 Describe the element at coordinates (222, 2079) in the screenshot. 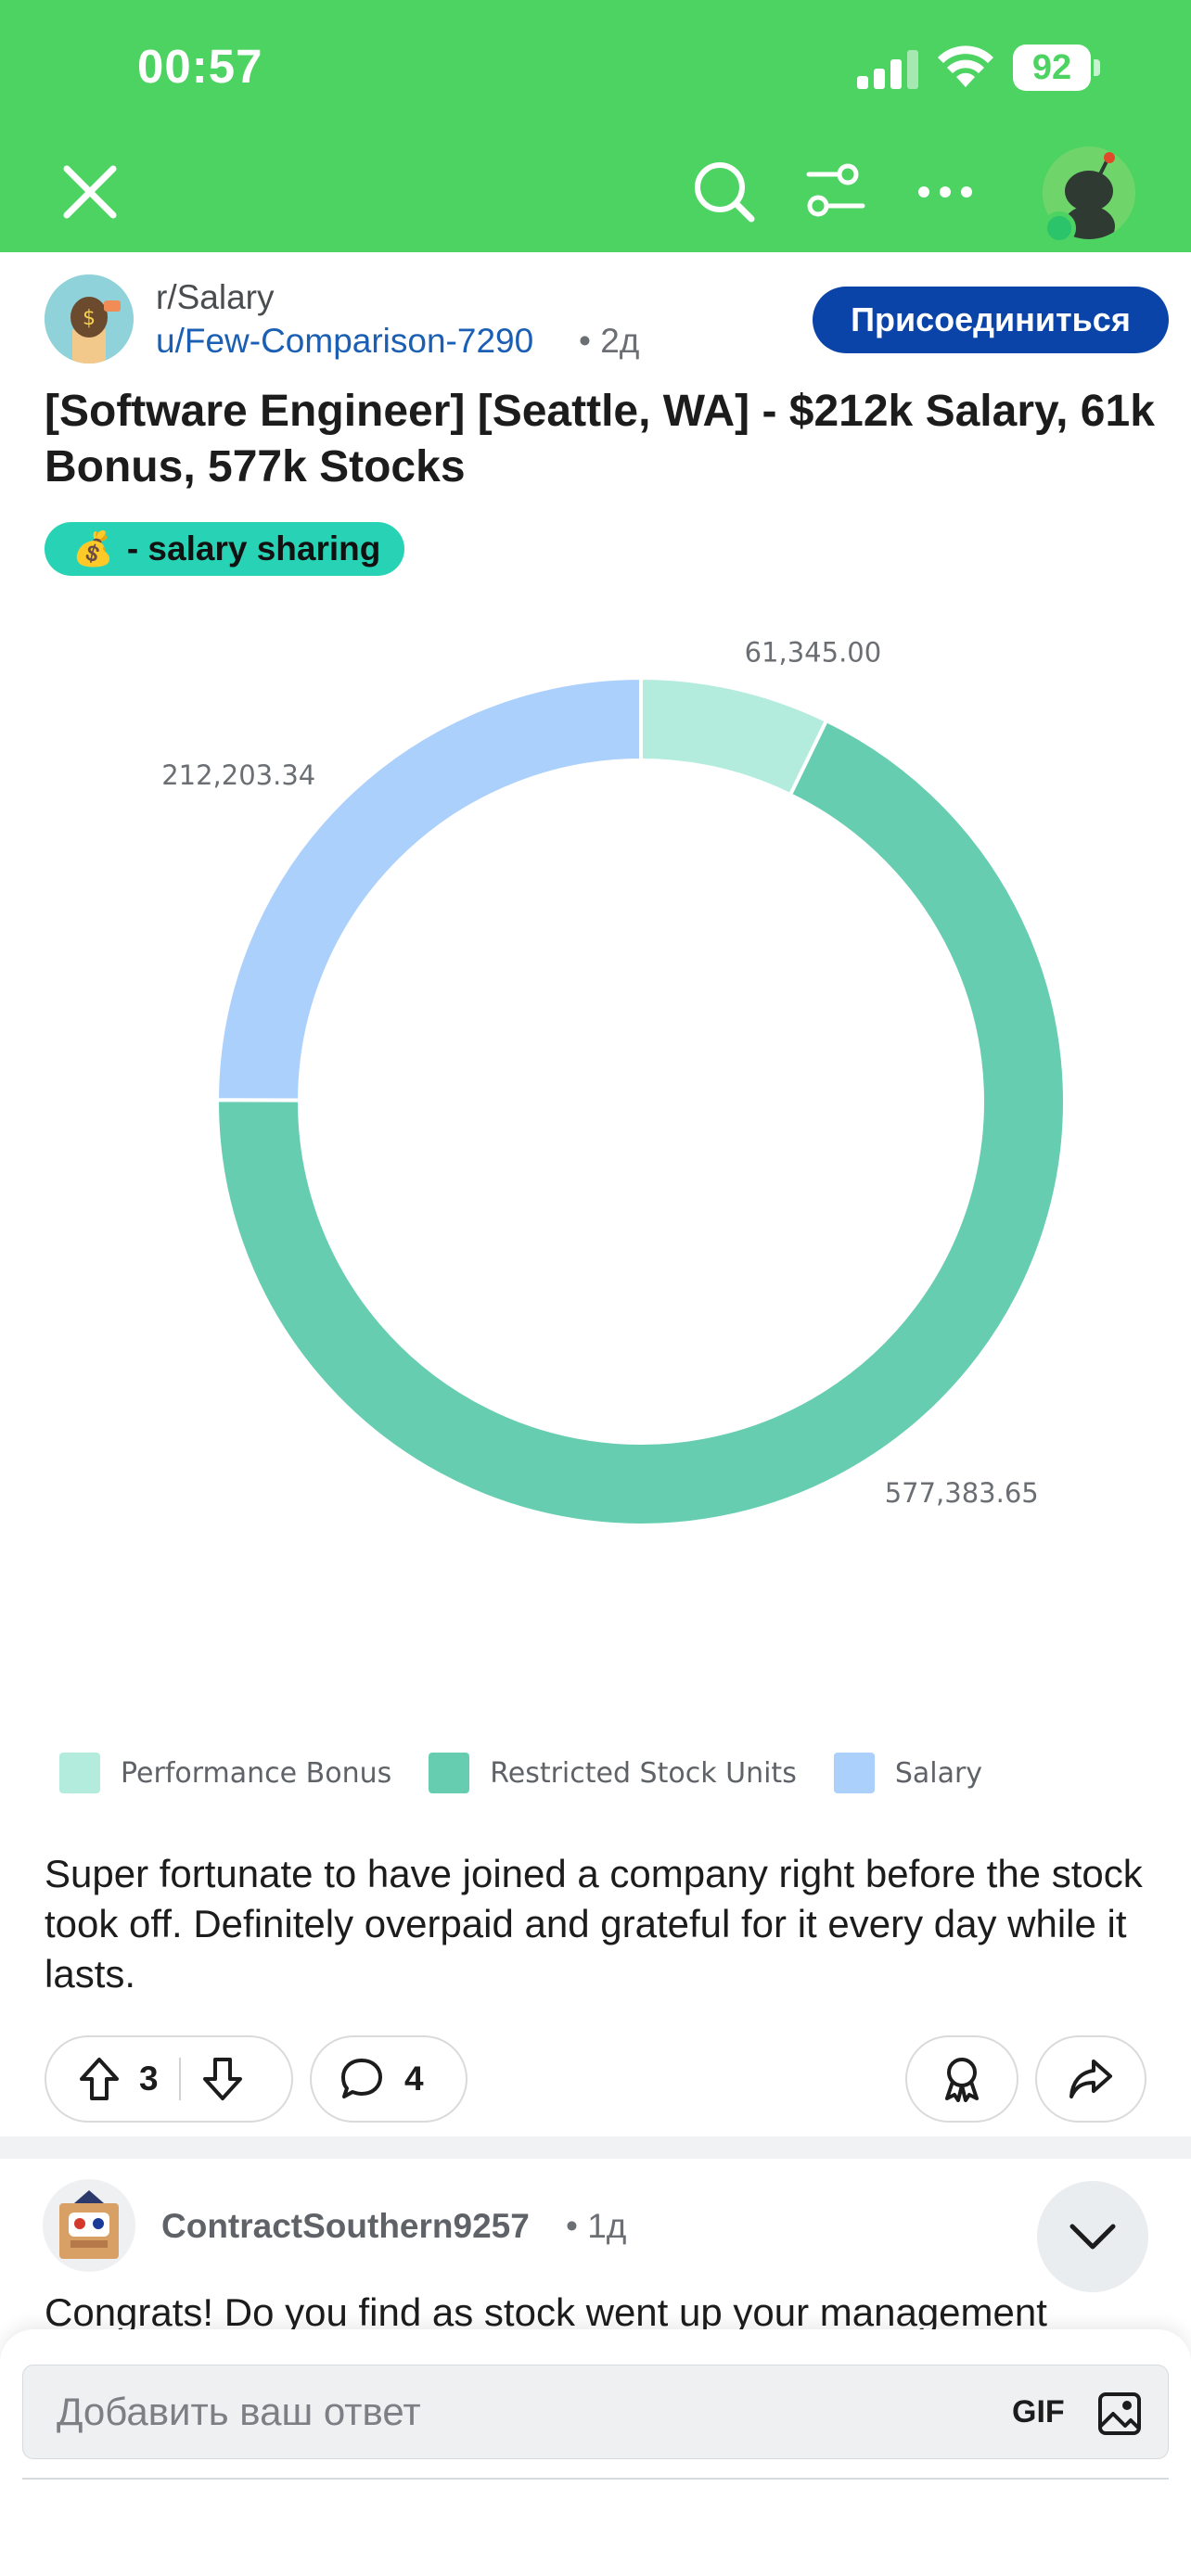

I see `downvote-icon` at that location.